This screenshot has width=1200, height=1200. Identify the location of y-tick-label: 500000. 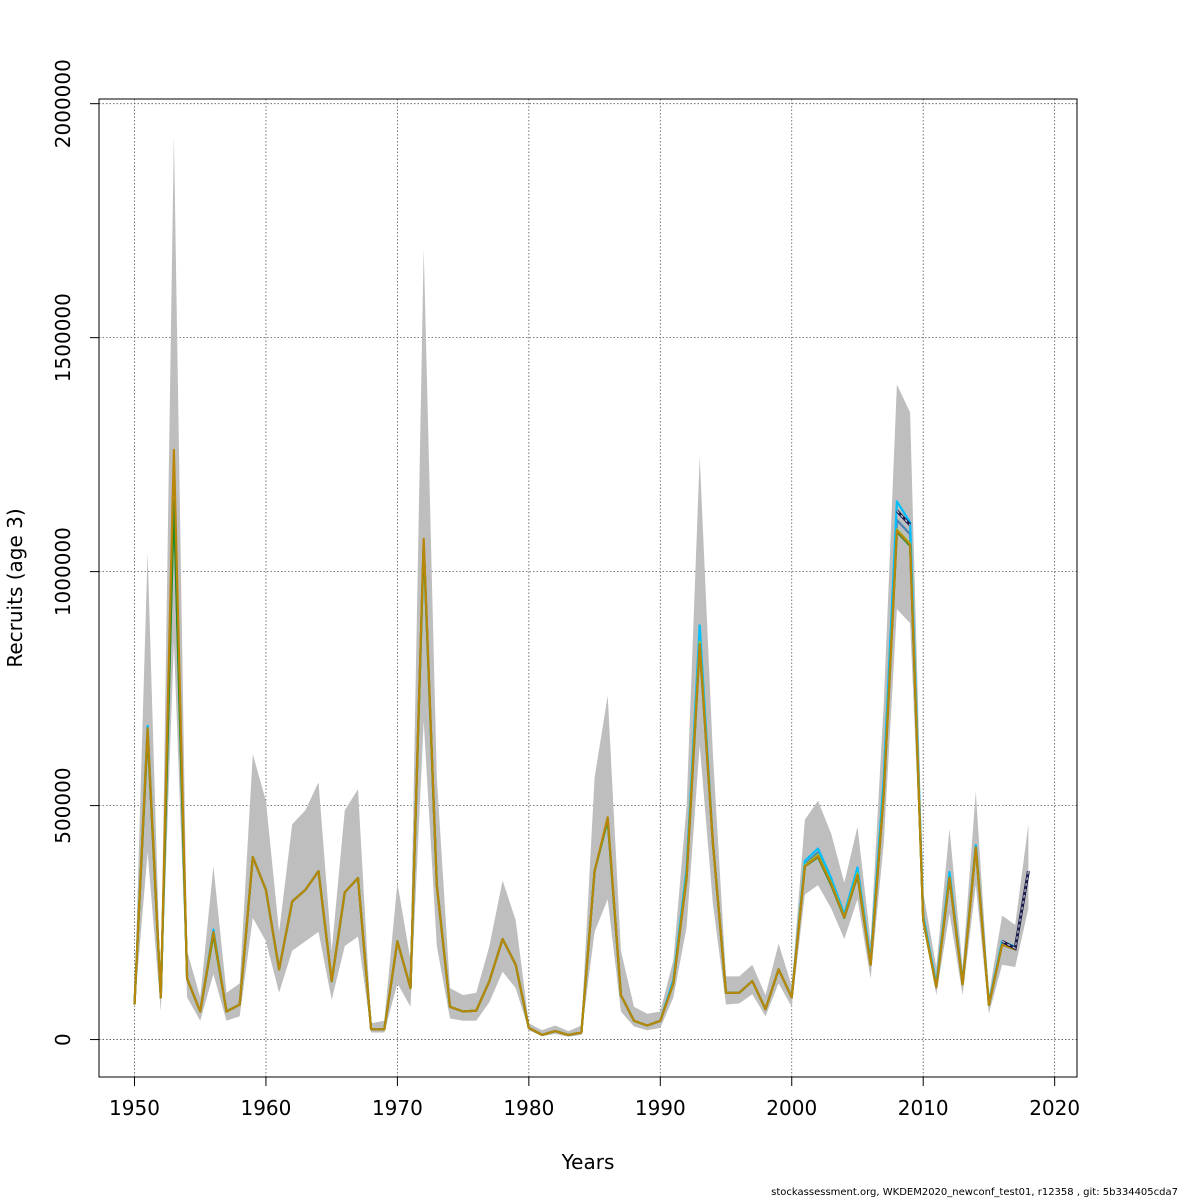
(63, 805).